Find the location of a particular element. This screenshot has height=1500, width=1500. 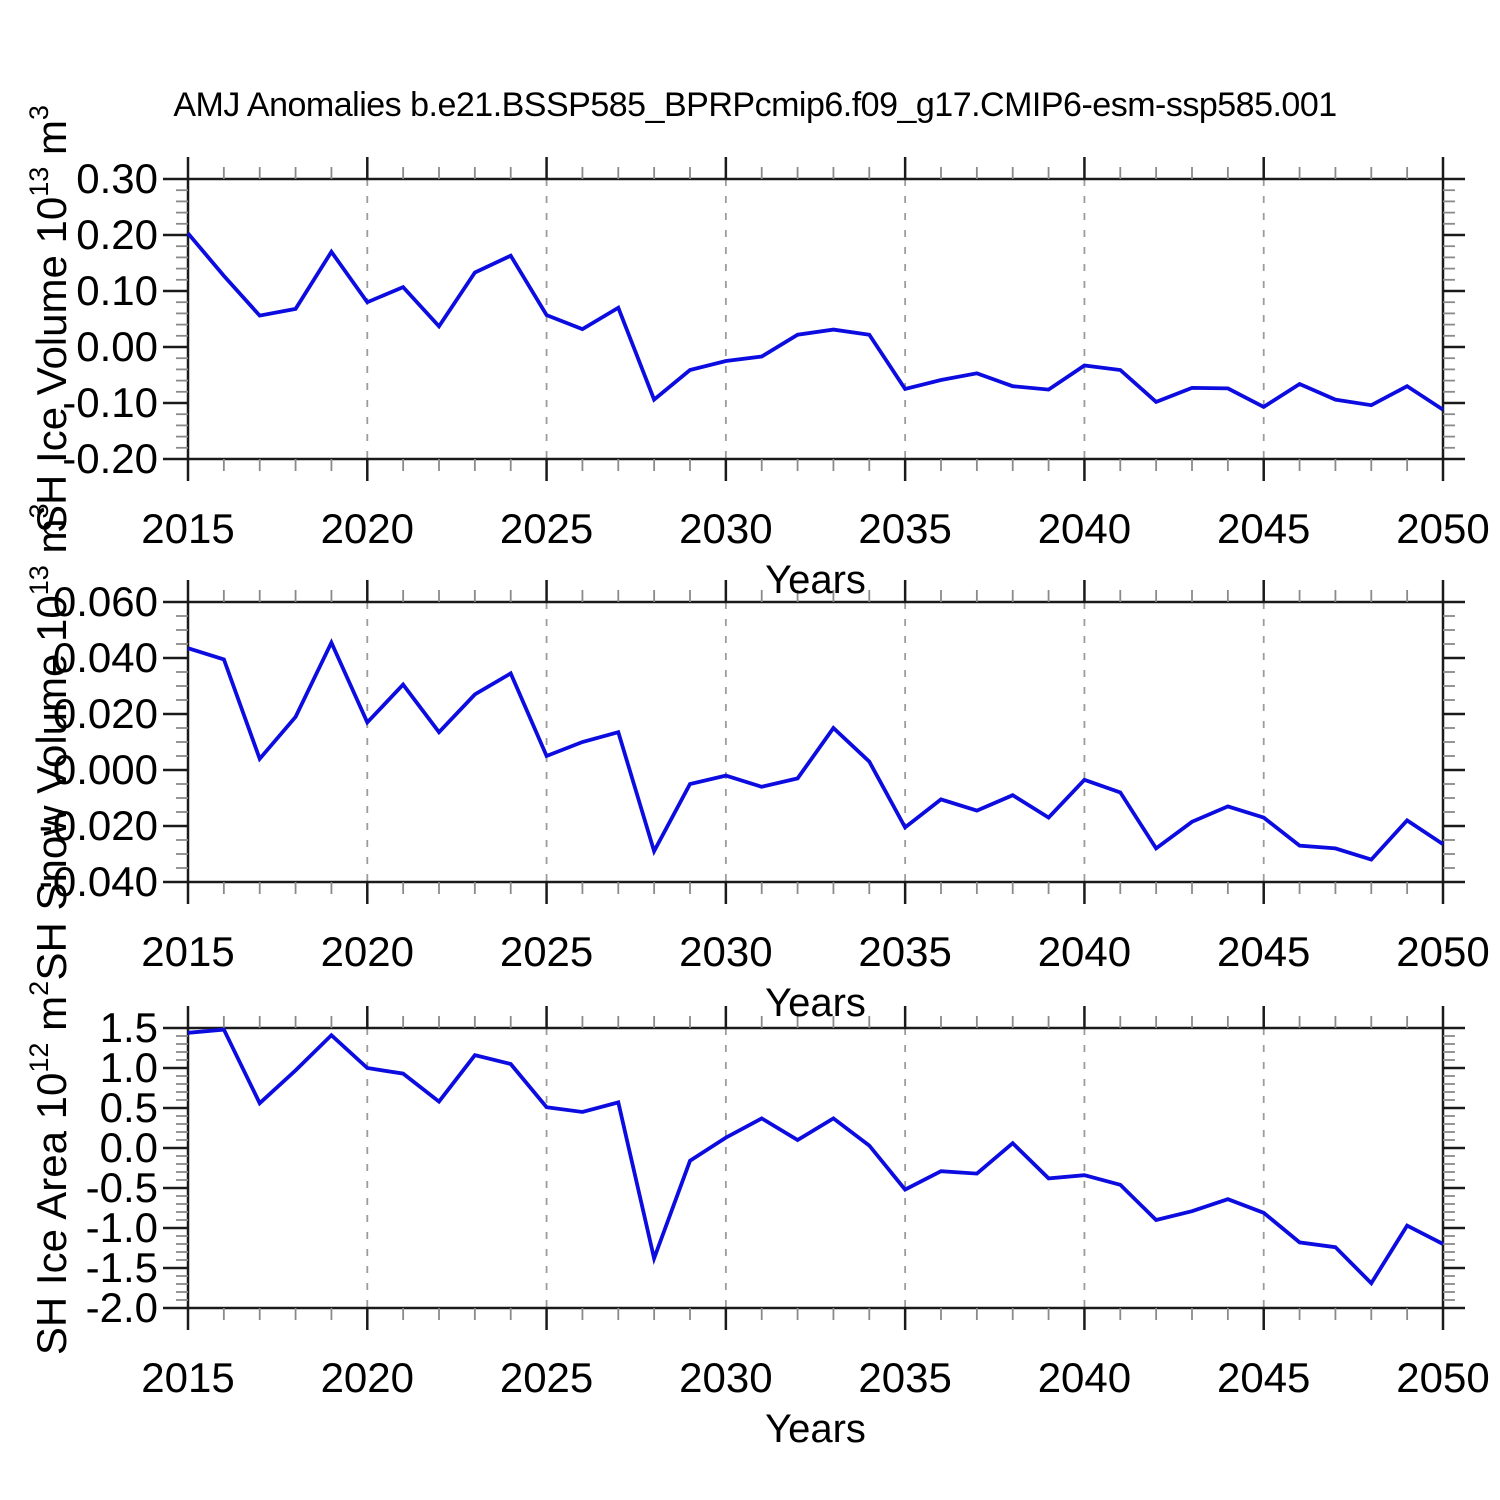

y-tick-label: 1.5 is located at coordinates (128, 1027).